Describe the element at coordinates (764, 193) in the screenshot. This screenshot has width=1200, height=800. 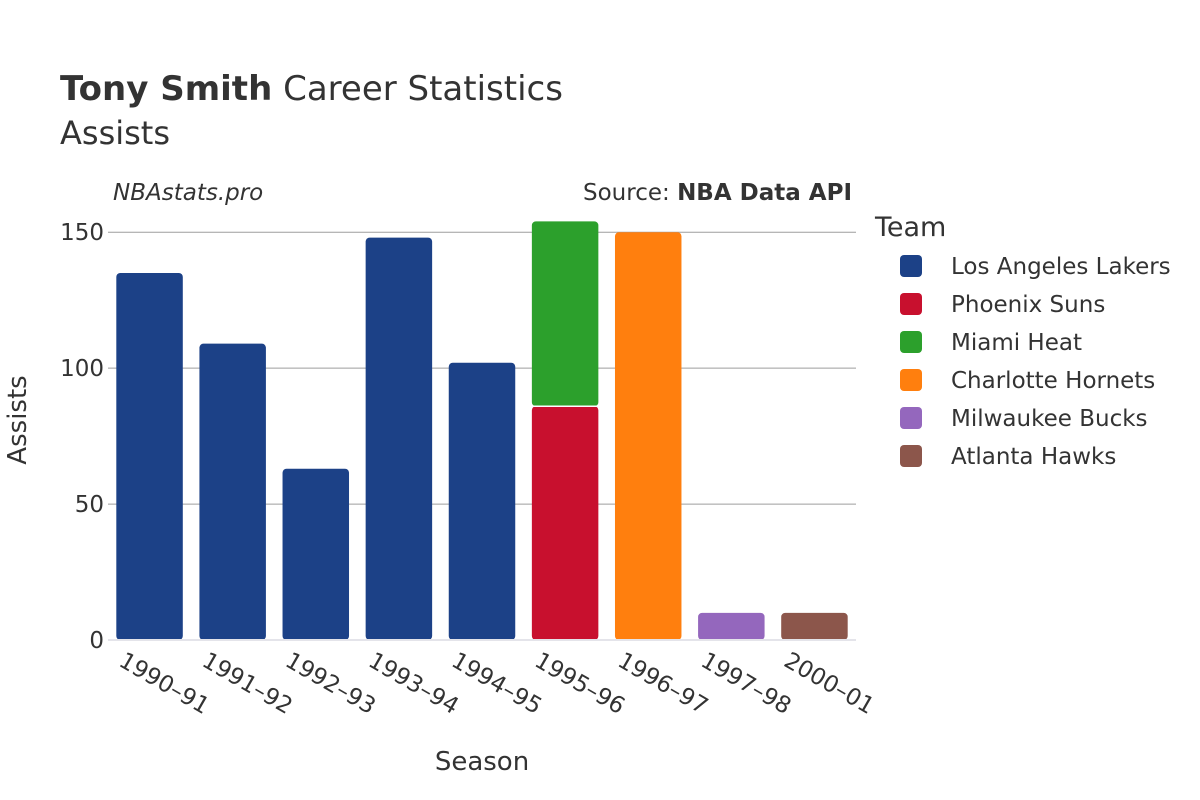
I see `source-name: NBA Data API` at that location.